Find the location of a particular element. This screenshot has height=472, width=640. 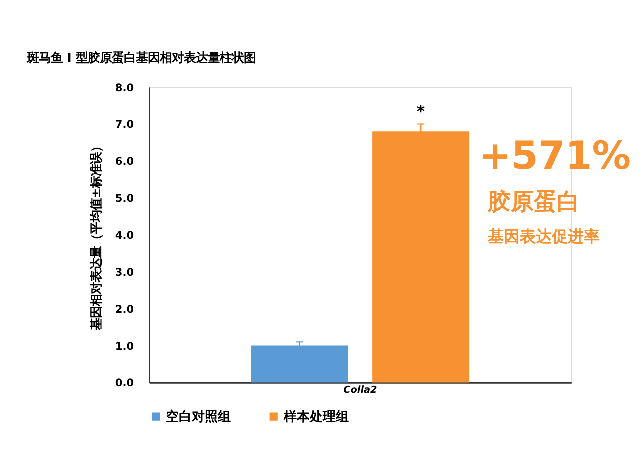

chart-title: 斑马鱼 I 型胶原蛋白基因相对表达量柱状图 is located at coordinates (141, 57).